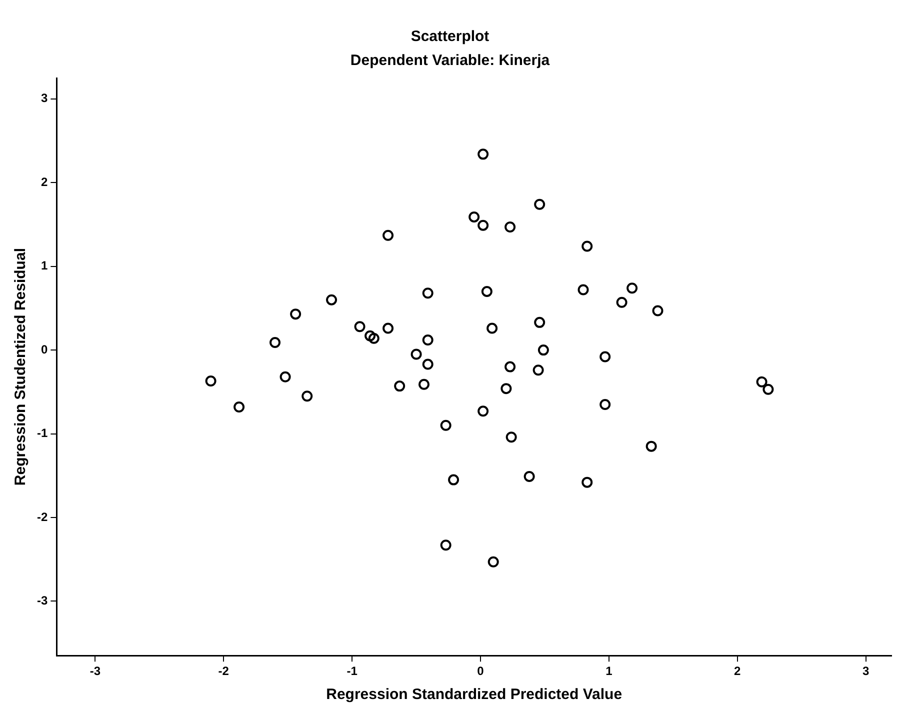 This screenshot has height=722, width=908. I want to click on y-tick-label: 2, so click(44, 181).